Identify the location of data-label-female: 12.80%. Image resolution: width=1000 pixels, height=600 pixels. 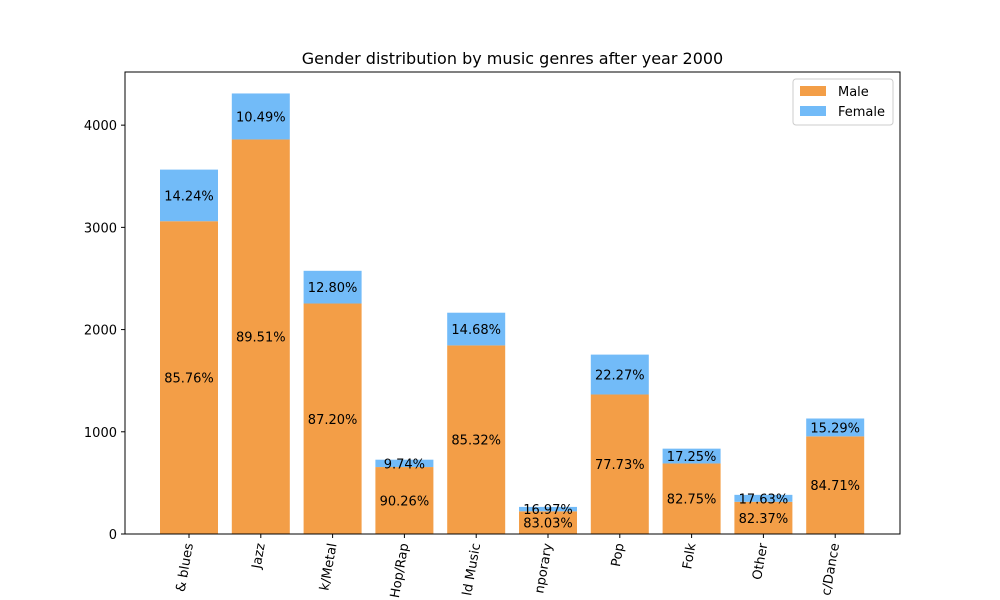
(333, 288).